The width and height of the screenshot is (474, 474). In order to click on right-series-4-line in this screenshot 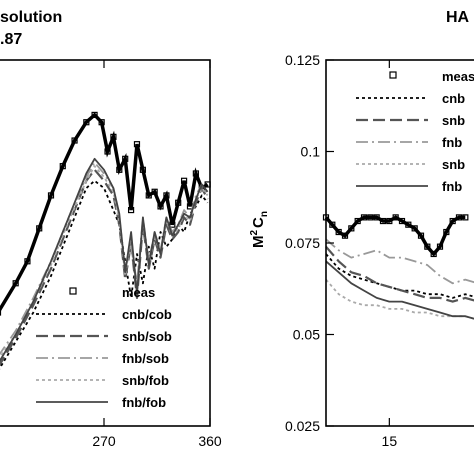, I will do `click(399, 299)`.